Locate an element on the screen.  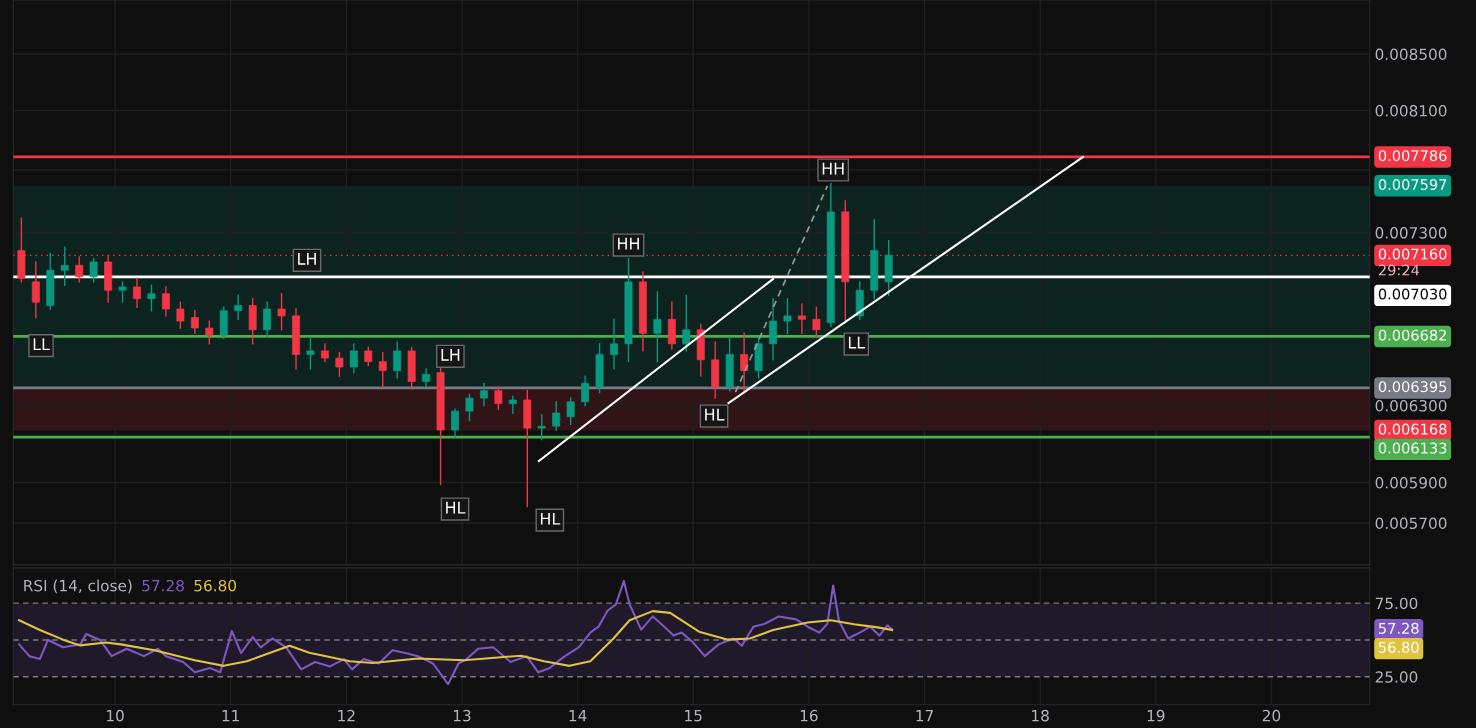
annotation: 56.80 is located at coordinates (215, 585).